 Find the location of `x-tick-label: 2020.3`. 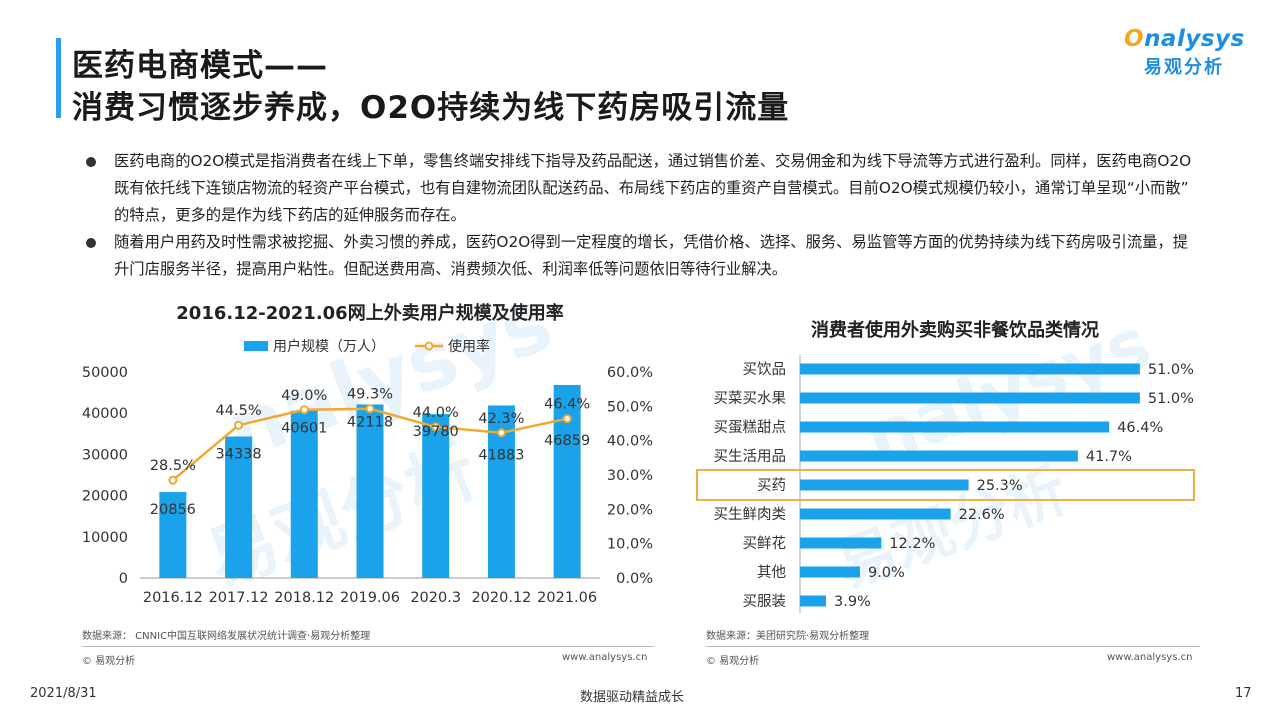

x-tick-label: 2020.3 is located at coordinates (435, 598).